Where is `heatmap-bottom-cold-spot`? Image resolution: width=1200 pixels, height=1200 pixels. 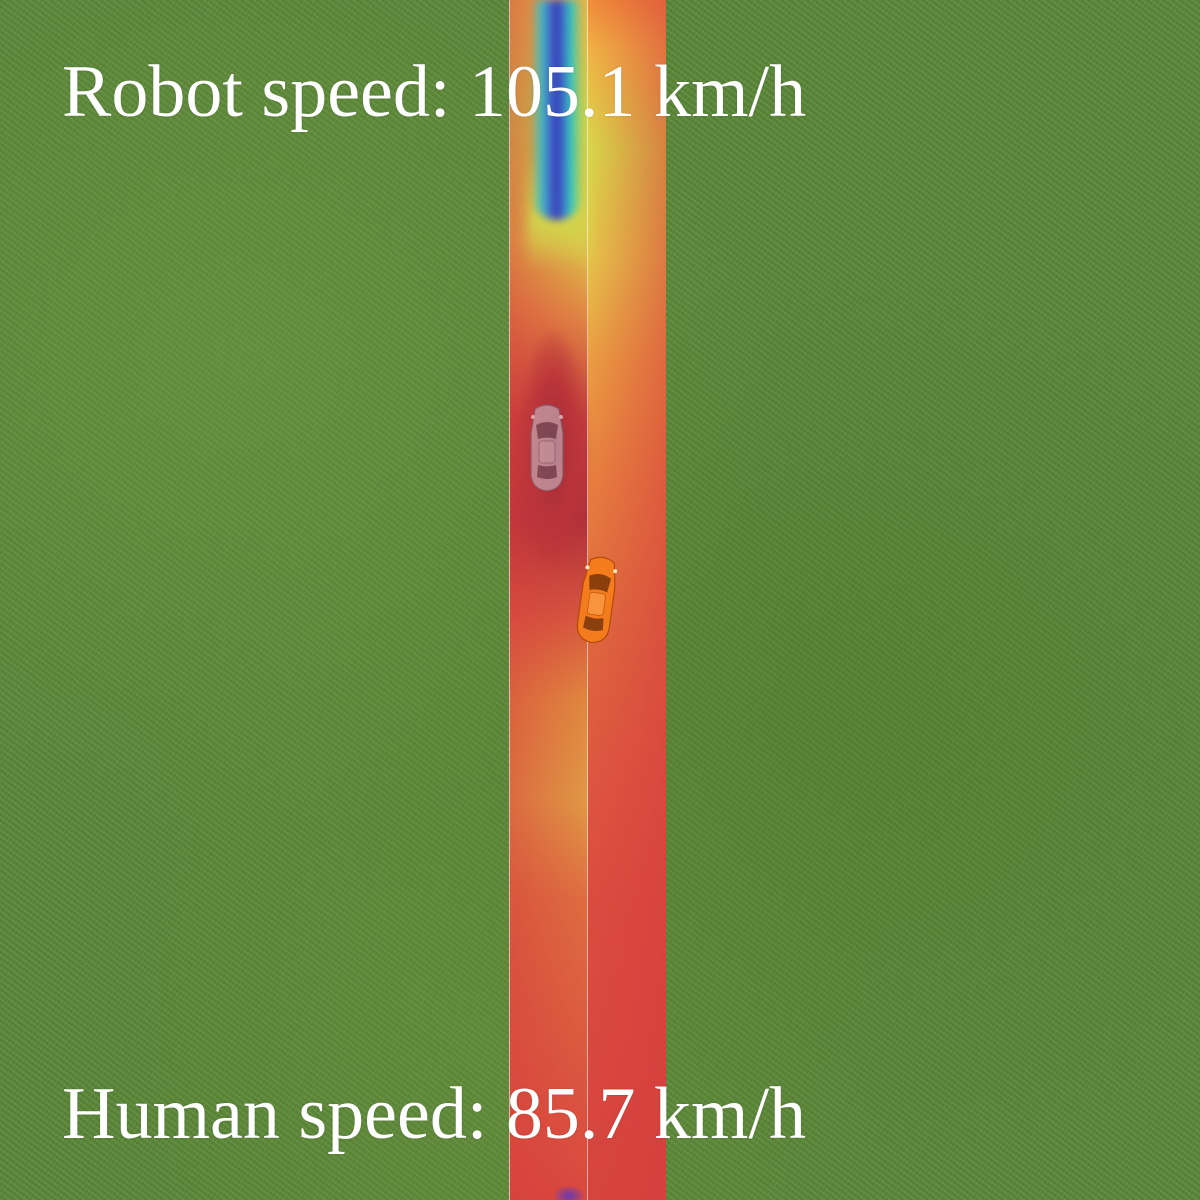 heatmap-bottom-cold-spot is located at coordinates (569, 1193).